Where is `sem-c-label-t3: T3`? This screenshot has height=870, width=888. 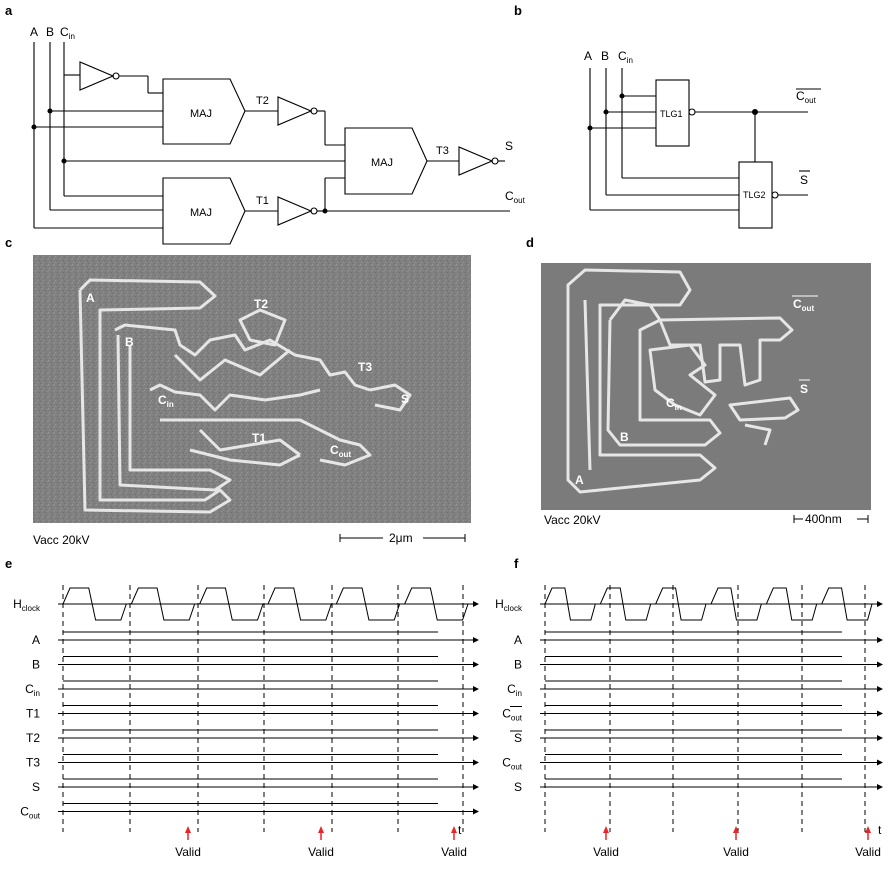 sem-c-label-t3: T3 is located at coordinates (365, 367).